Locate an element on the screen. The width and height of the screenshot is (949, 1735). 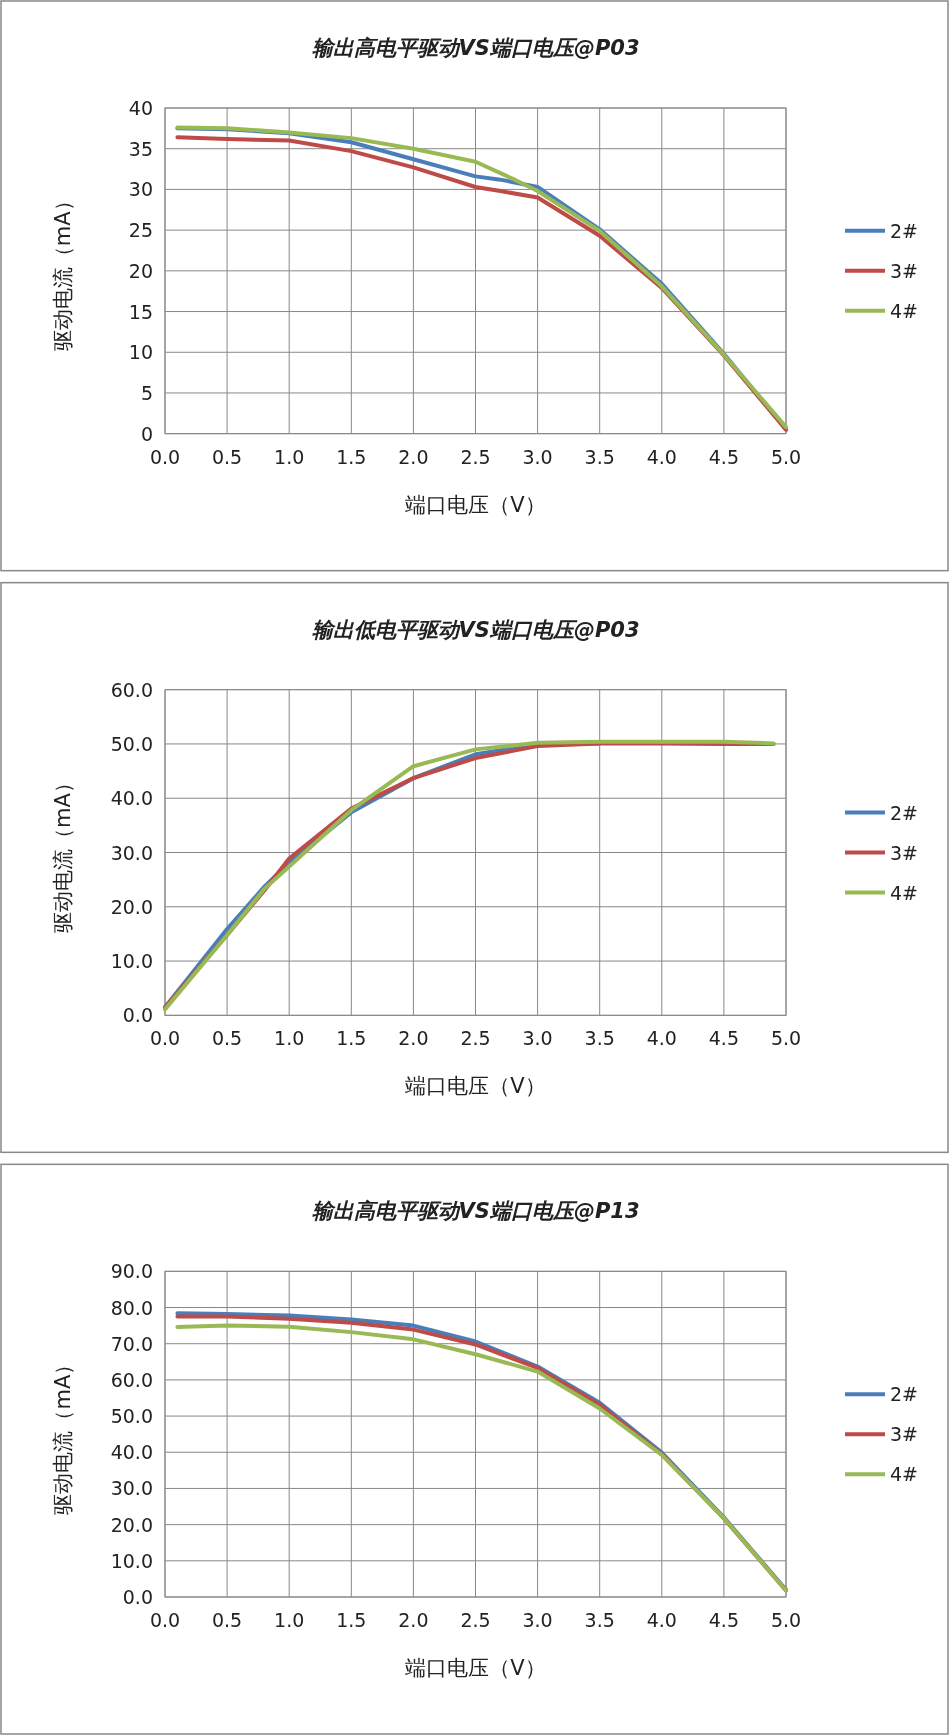
y-tick-label: 0 is located at coordinates (146, 433).